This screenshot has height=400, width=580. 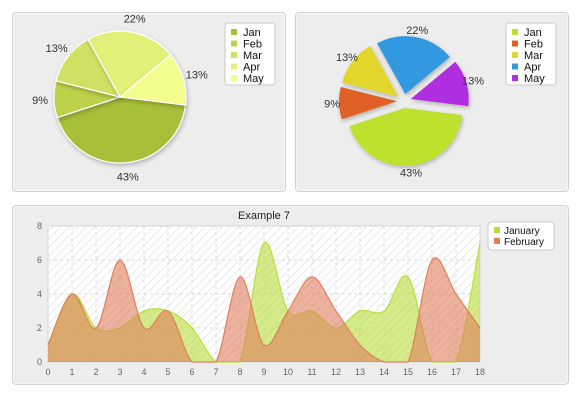 I want to click on legend-swatch-january, so click(x=497, y=230).